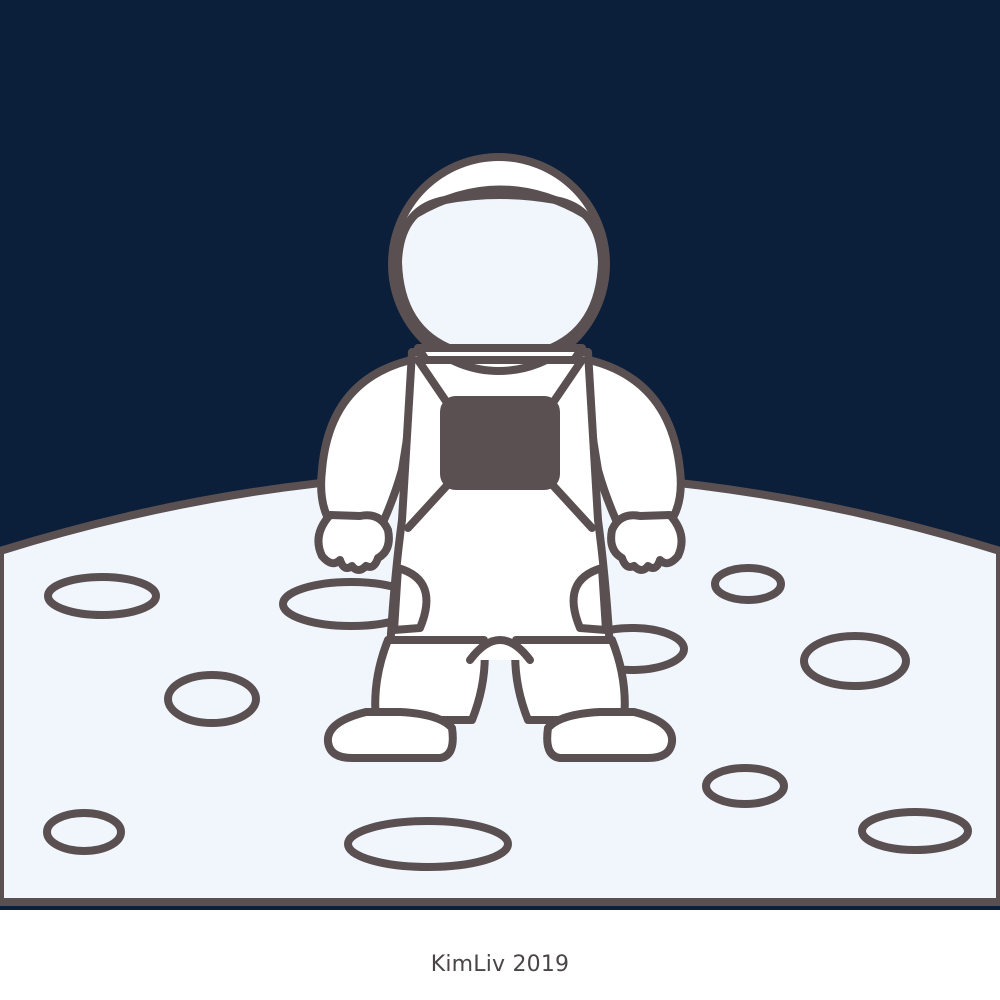 The image size is (1000, 1000). Describe the element at coordinates (630, 441) in the screenshot. I see `right-arm` at that location.